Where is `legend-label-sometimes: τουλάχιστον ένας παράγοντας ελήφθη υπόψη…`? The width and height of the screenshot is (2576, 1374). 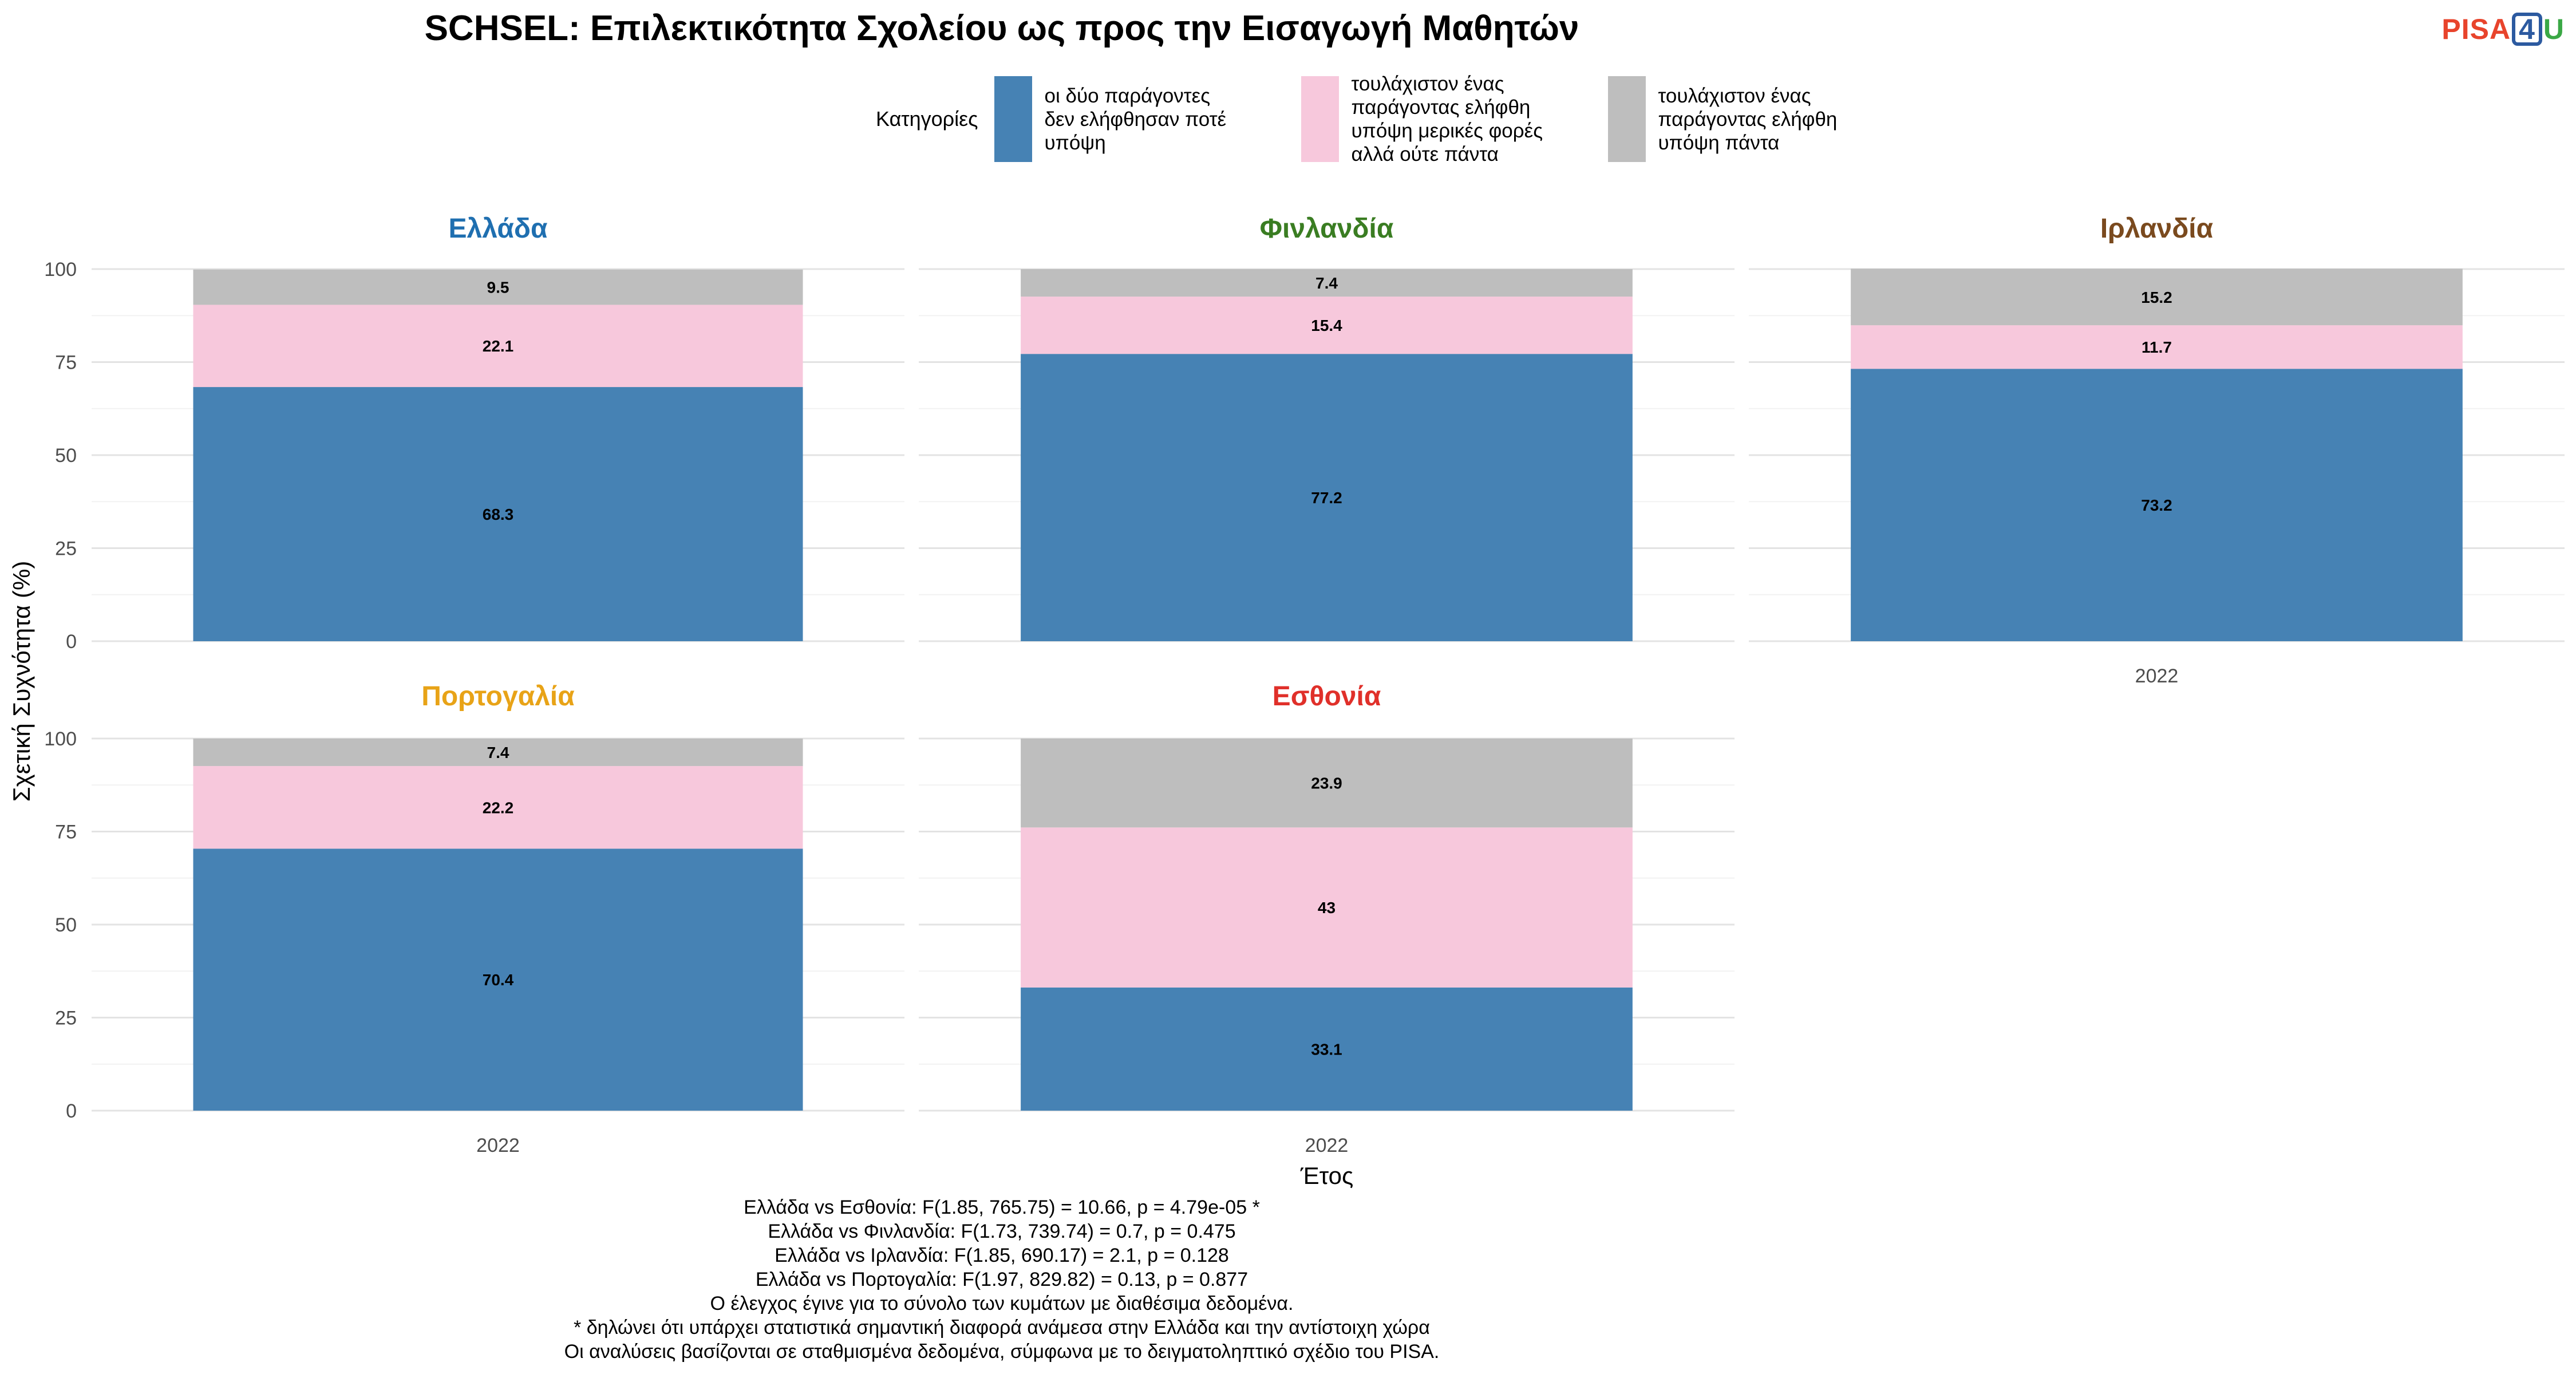 legend-label-sometimes: τουλάχιστον ένας παράγοντας ελήφθη υπόψη… is located at coordinates (1447, 119).